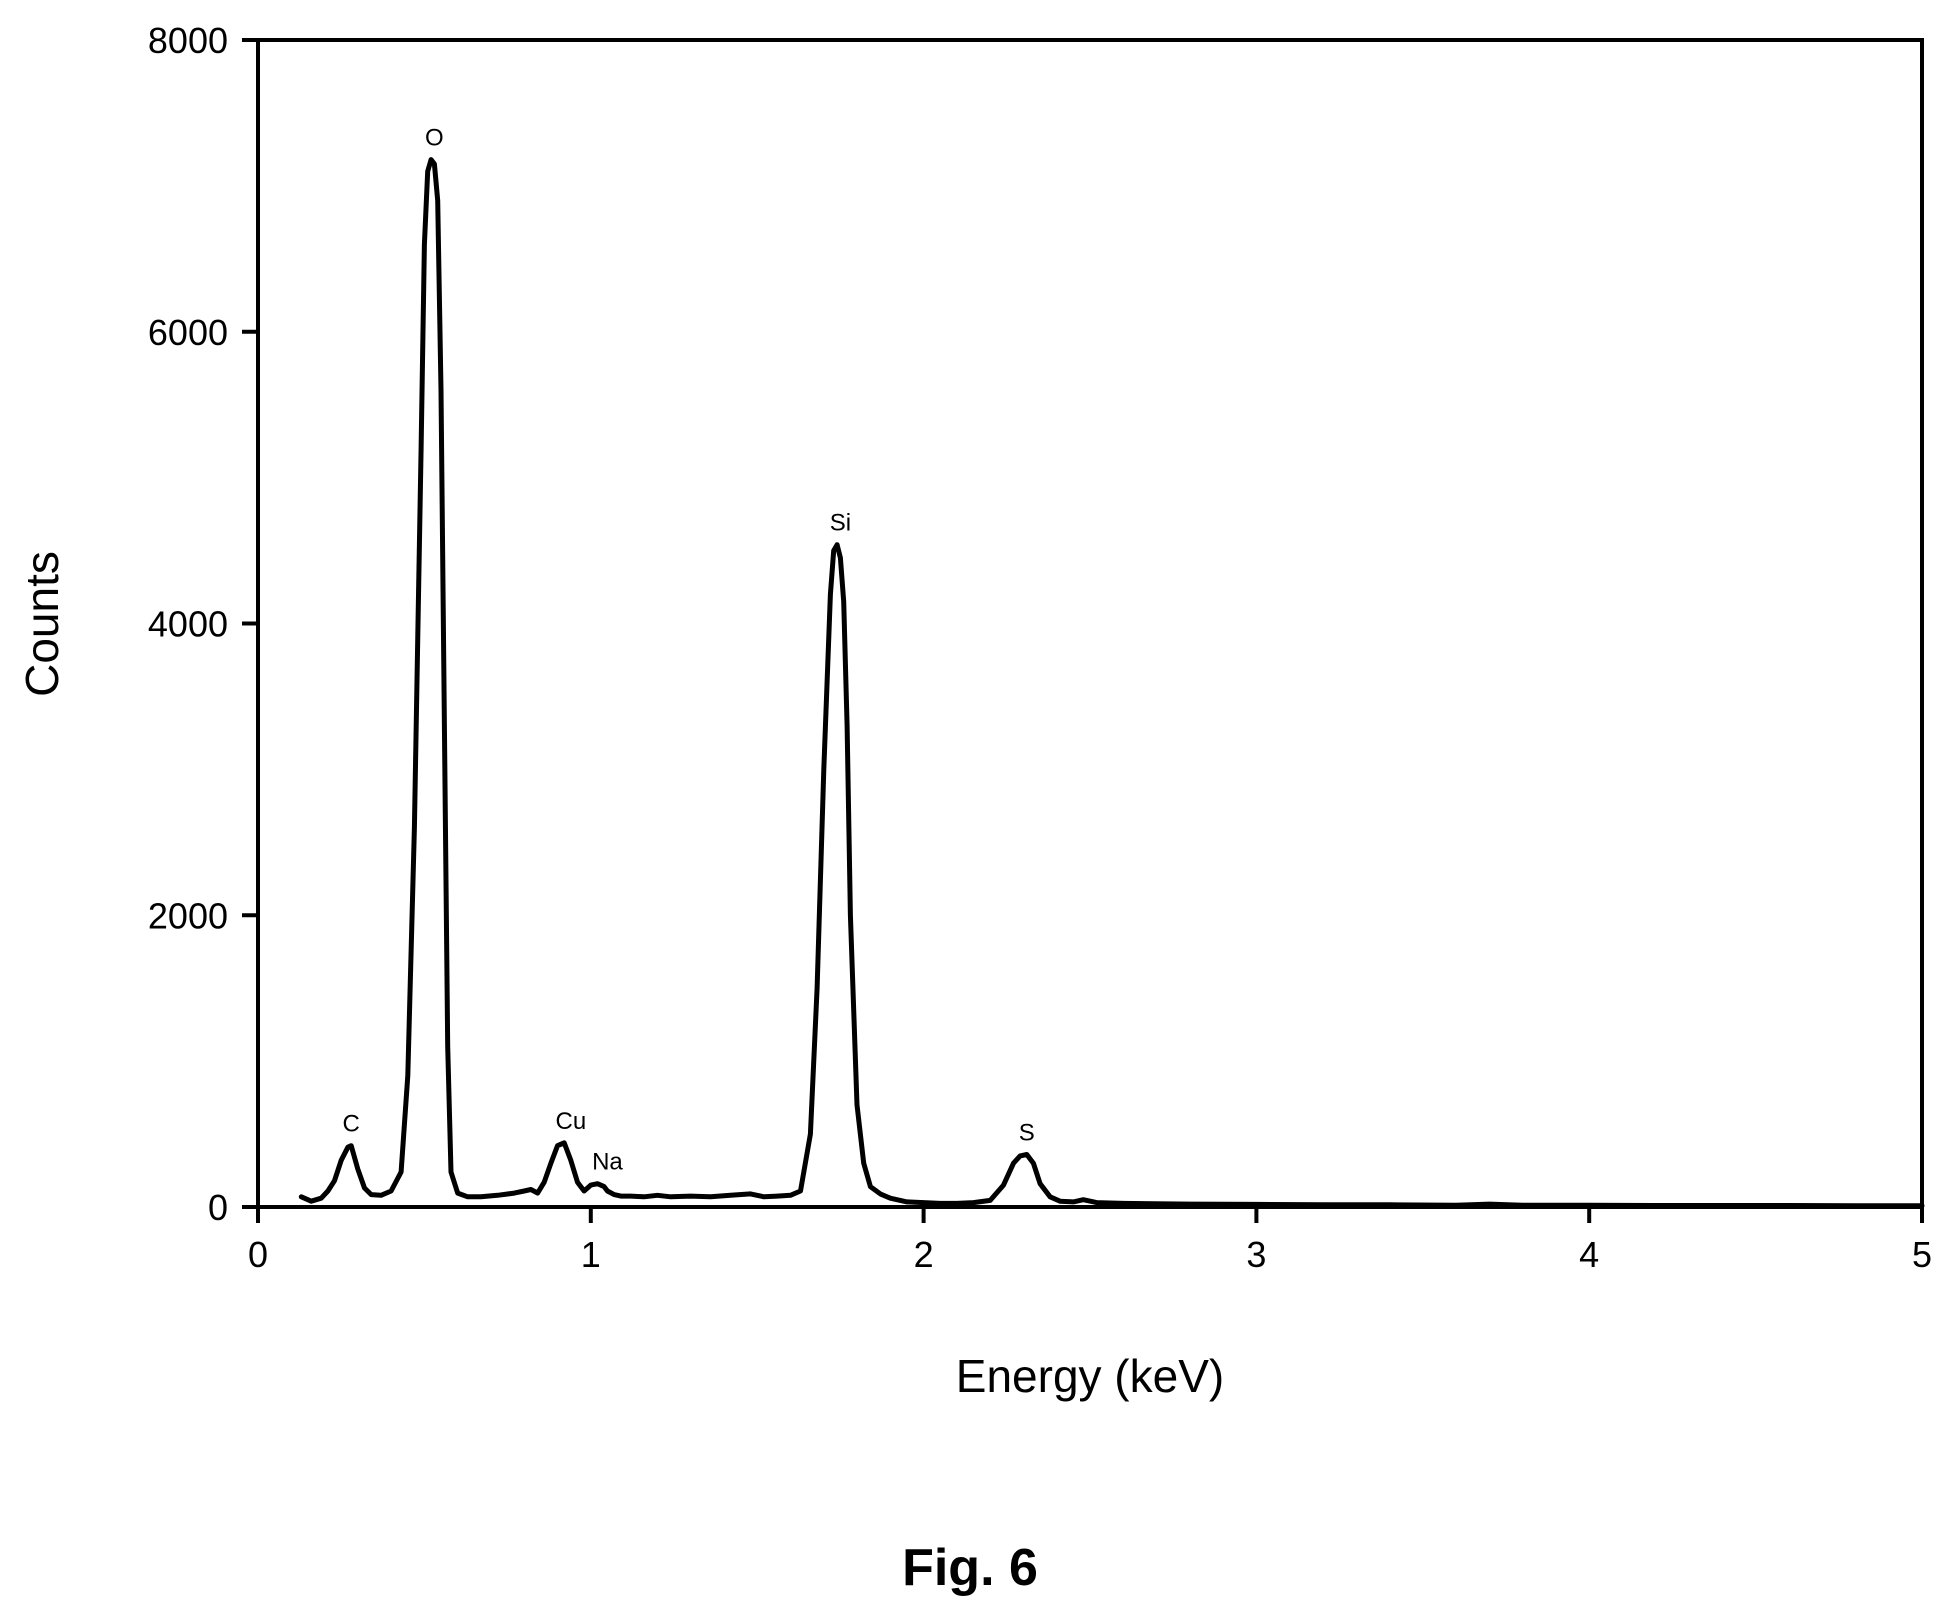  I want to click on peak-label-o: O, so click(434, 138).